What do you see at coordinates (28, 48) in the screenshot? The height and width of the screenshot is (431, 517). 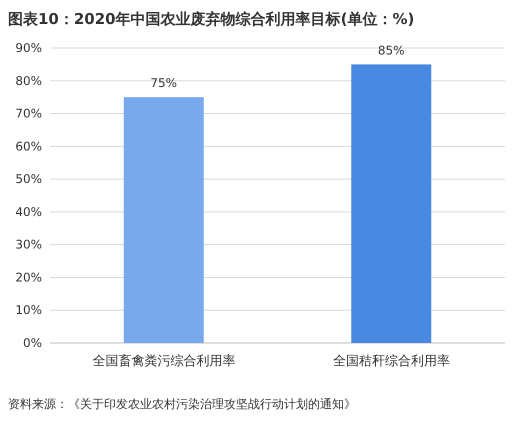 I see `y-tick-label: 90%` at bounding box center [28, 48].